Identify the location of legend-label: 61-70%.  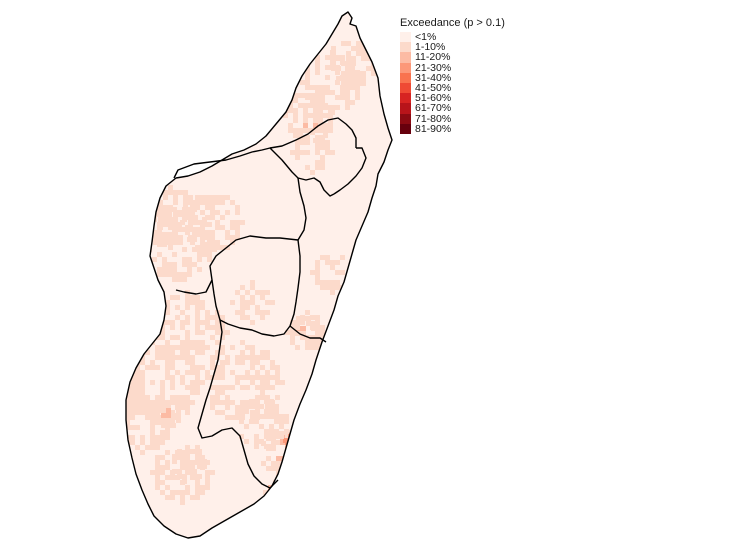
(433, 108).